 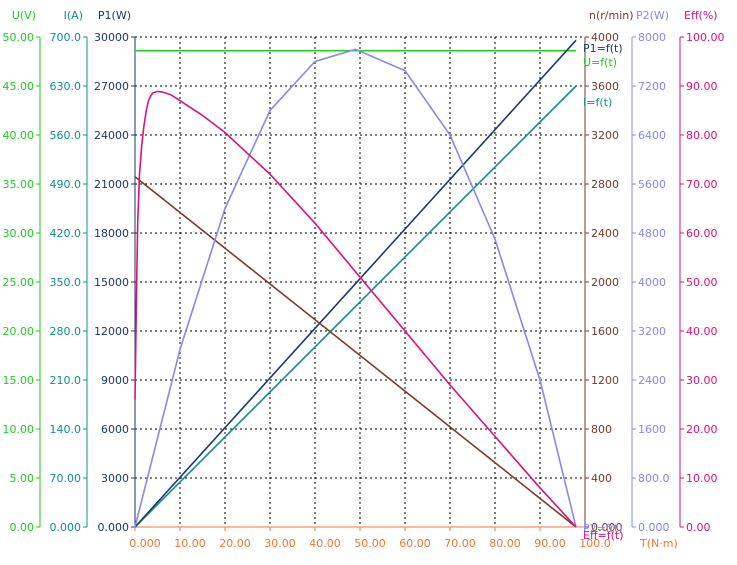 What do you see at coordinates (652, 37) in the screenshot?
I see `tick-label-P2: 8000` at bounding box center [652, 37].